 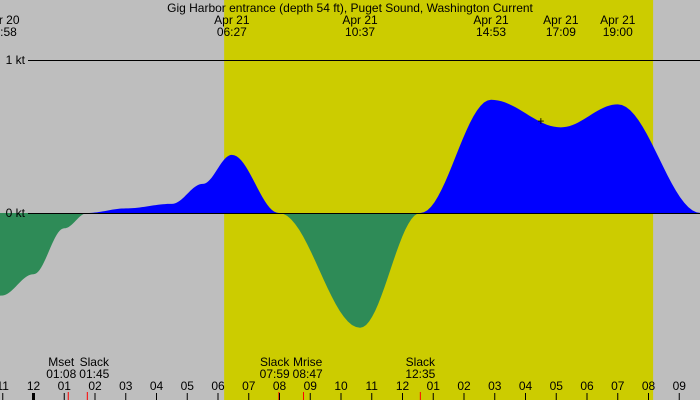 I want to click on top-event-date: Apr 20, so click(x=10, y=20).